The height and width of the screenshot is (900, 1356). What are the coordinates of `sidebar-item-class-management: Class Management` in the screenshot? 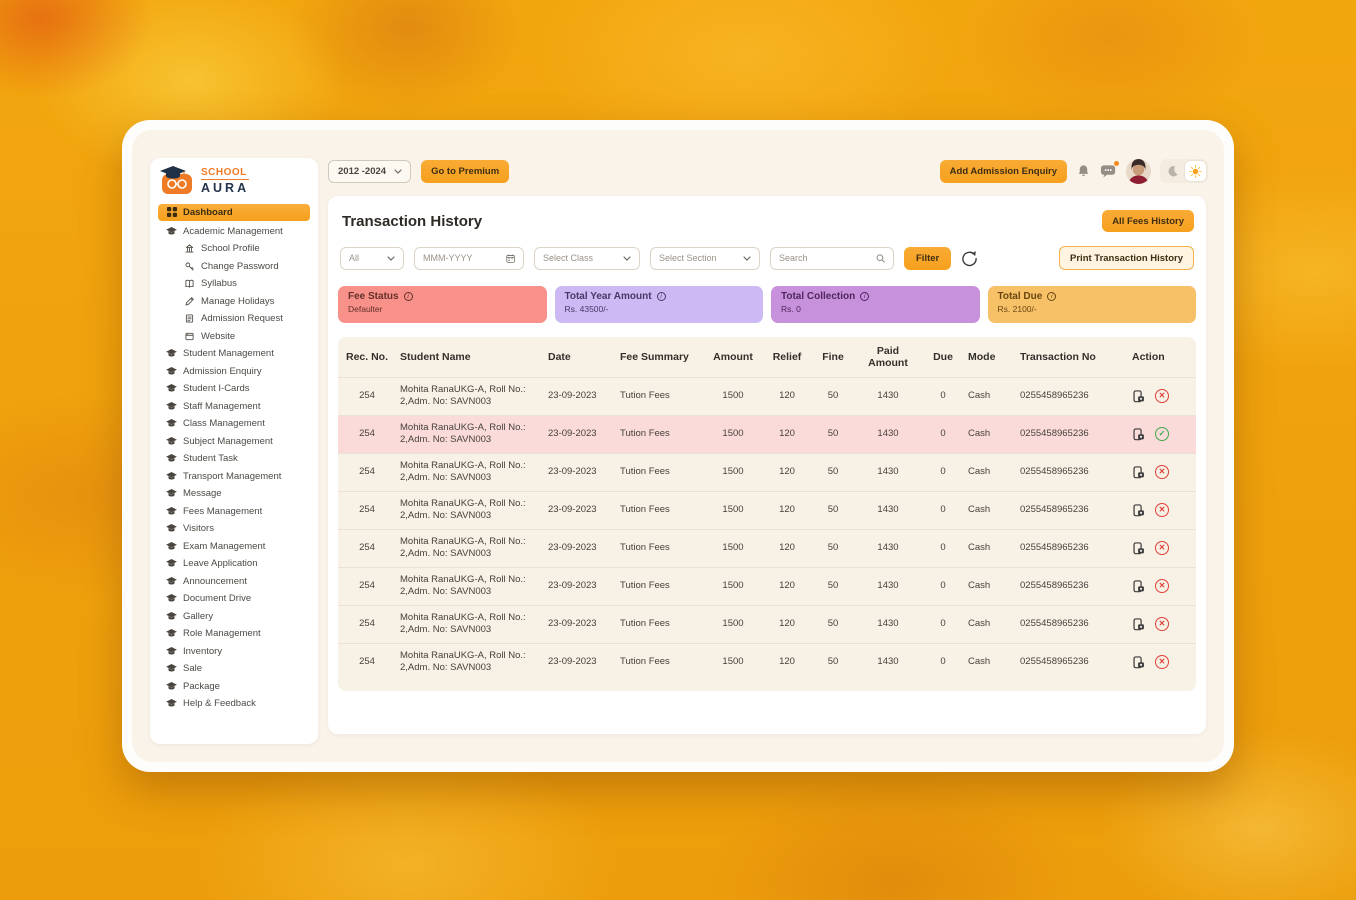 It's located at (234, 424).